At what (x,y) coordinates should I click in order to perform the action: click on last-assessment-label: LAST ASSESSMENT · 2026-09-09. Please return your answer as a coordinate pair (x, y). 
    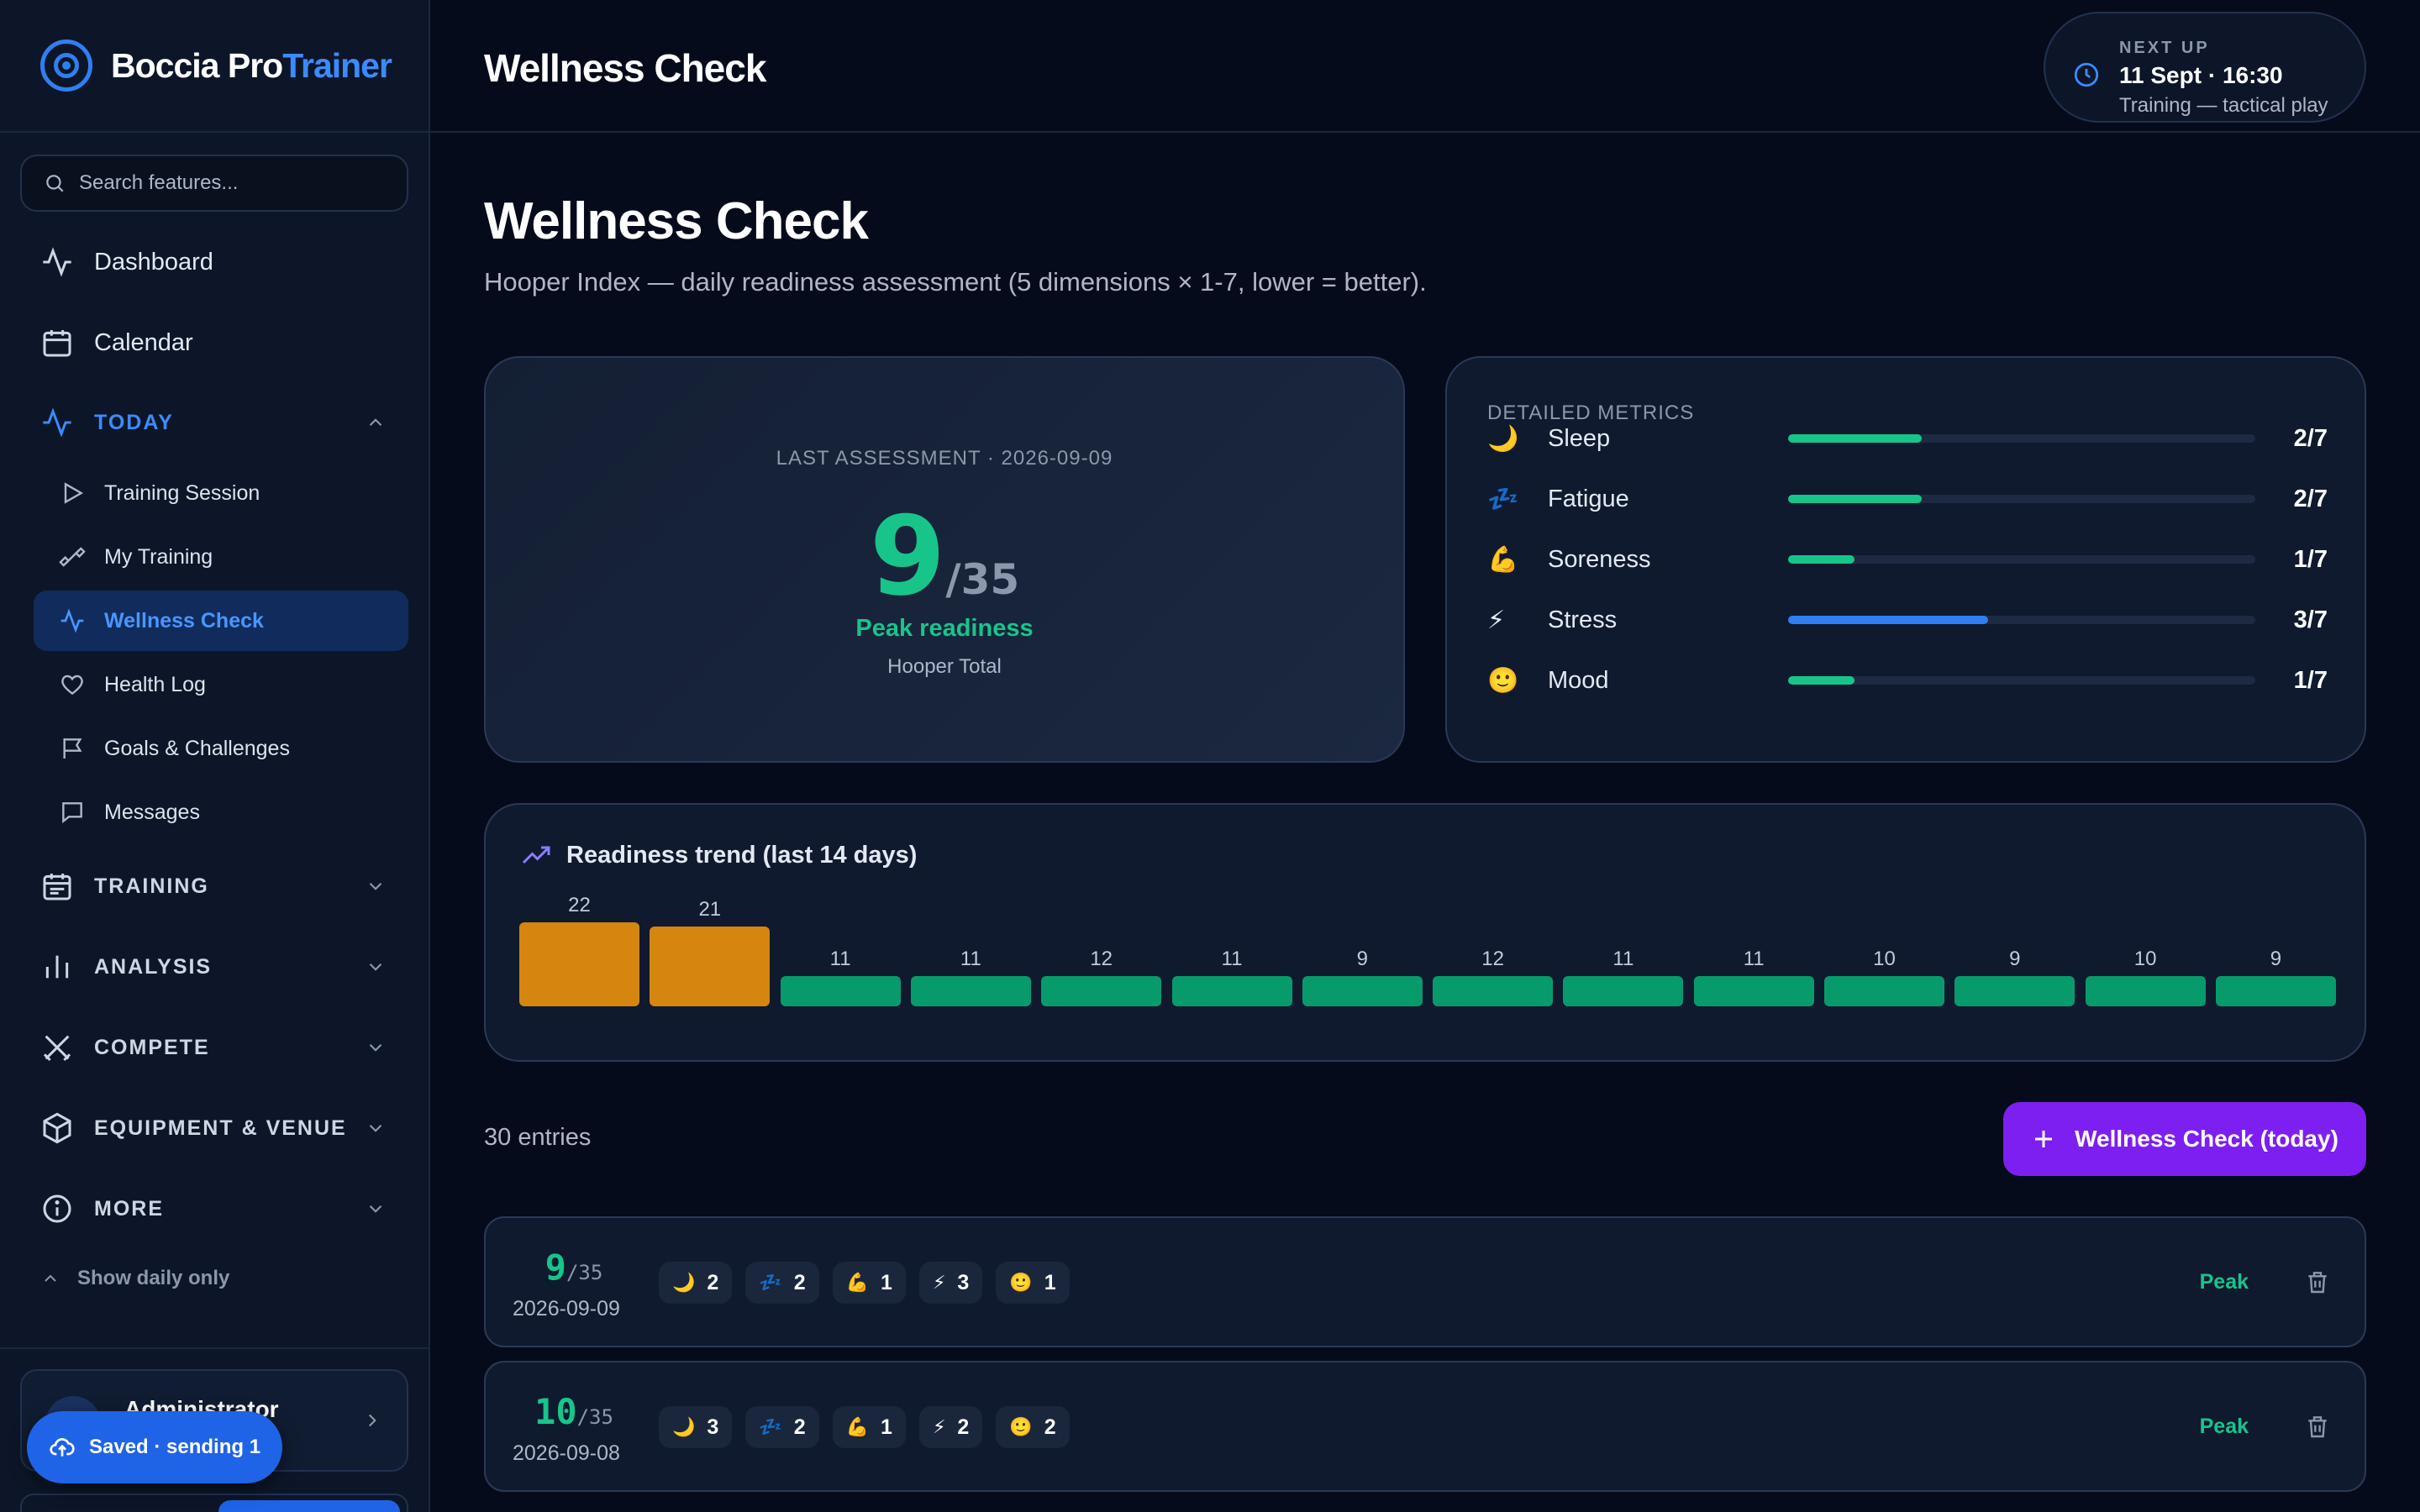
    Looking at the image, I should click on (944, 458).